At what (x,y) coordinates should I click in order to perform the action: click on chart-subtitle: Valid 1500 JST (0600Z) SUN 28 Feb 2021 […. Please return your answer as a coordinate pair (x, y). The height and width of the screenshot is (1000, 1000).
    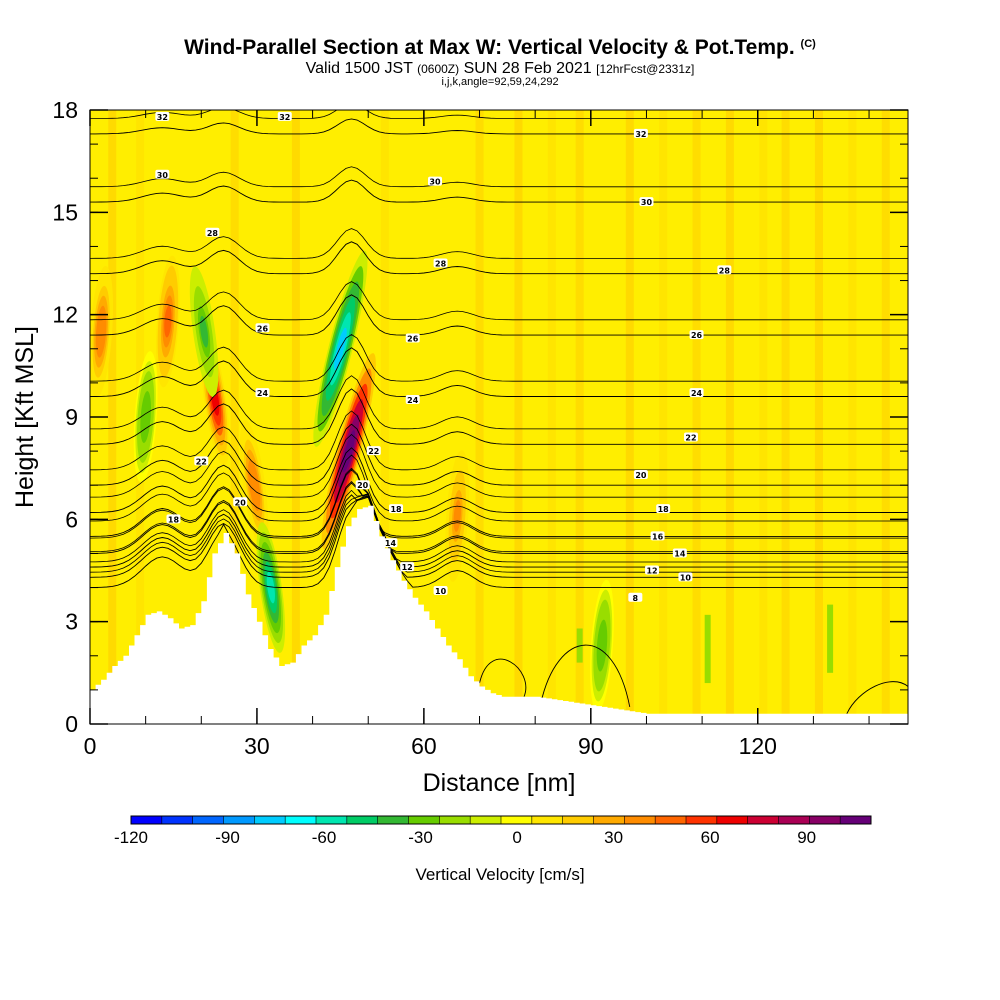
    Looking at the image, I should click on (500, 68).